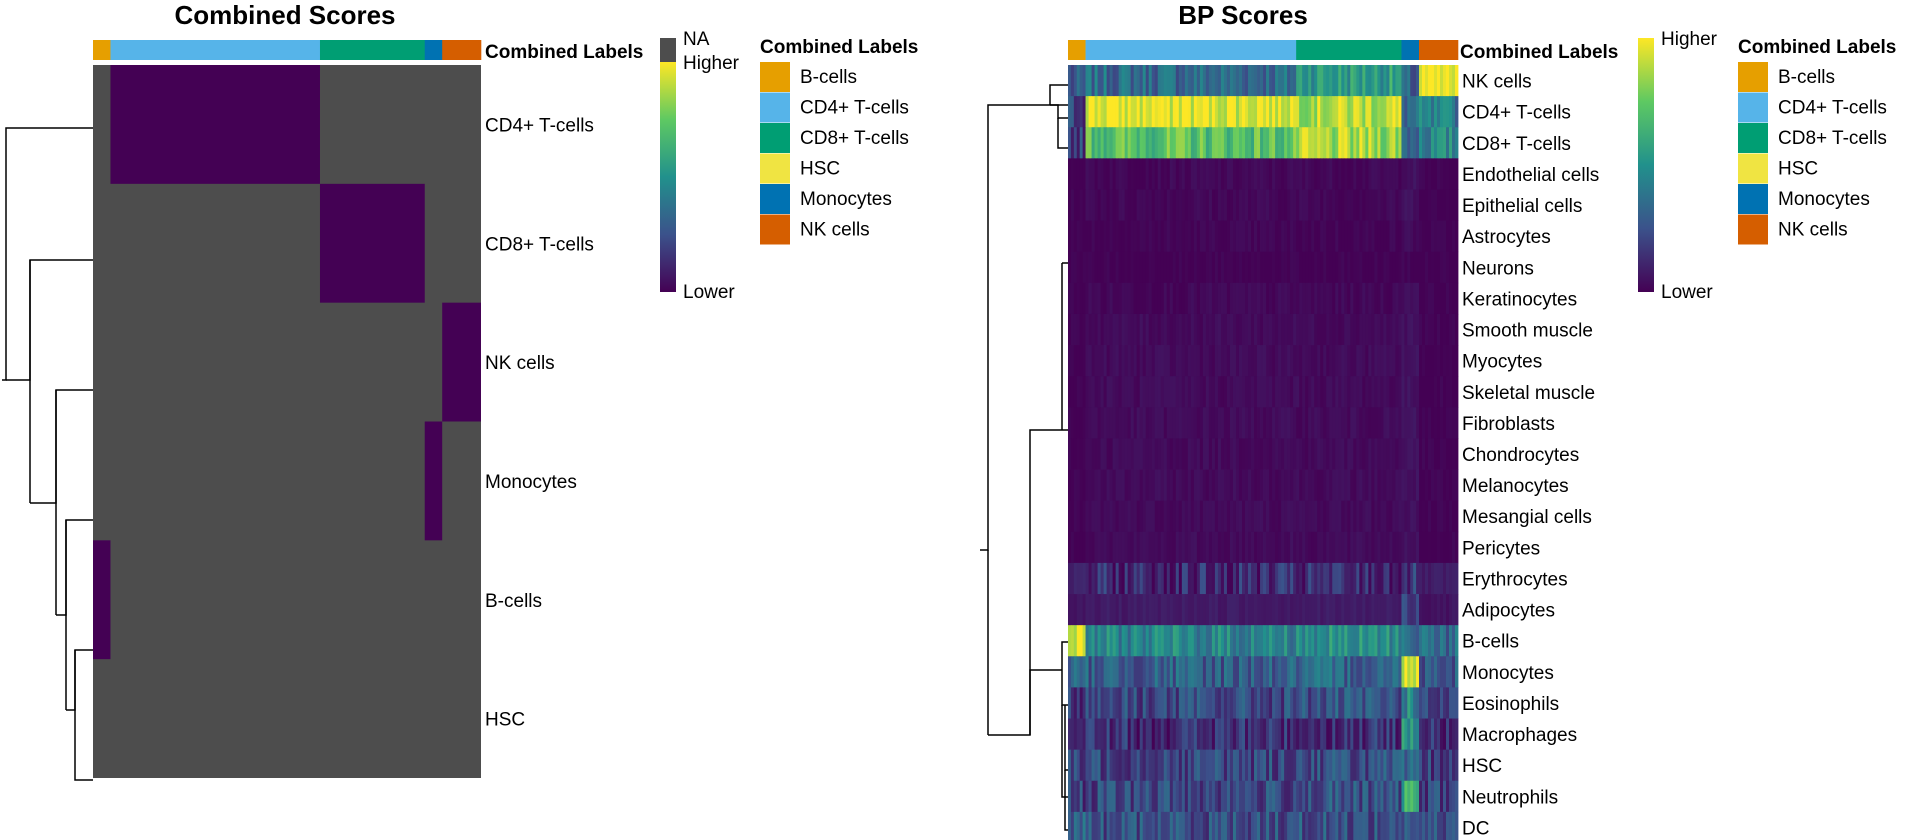  What do you see at coordinates (1406, 329) in the screenshot?
I see `heat-cell-smooth-muscle-monocytes` at bounding box center [1406, 329].